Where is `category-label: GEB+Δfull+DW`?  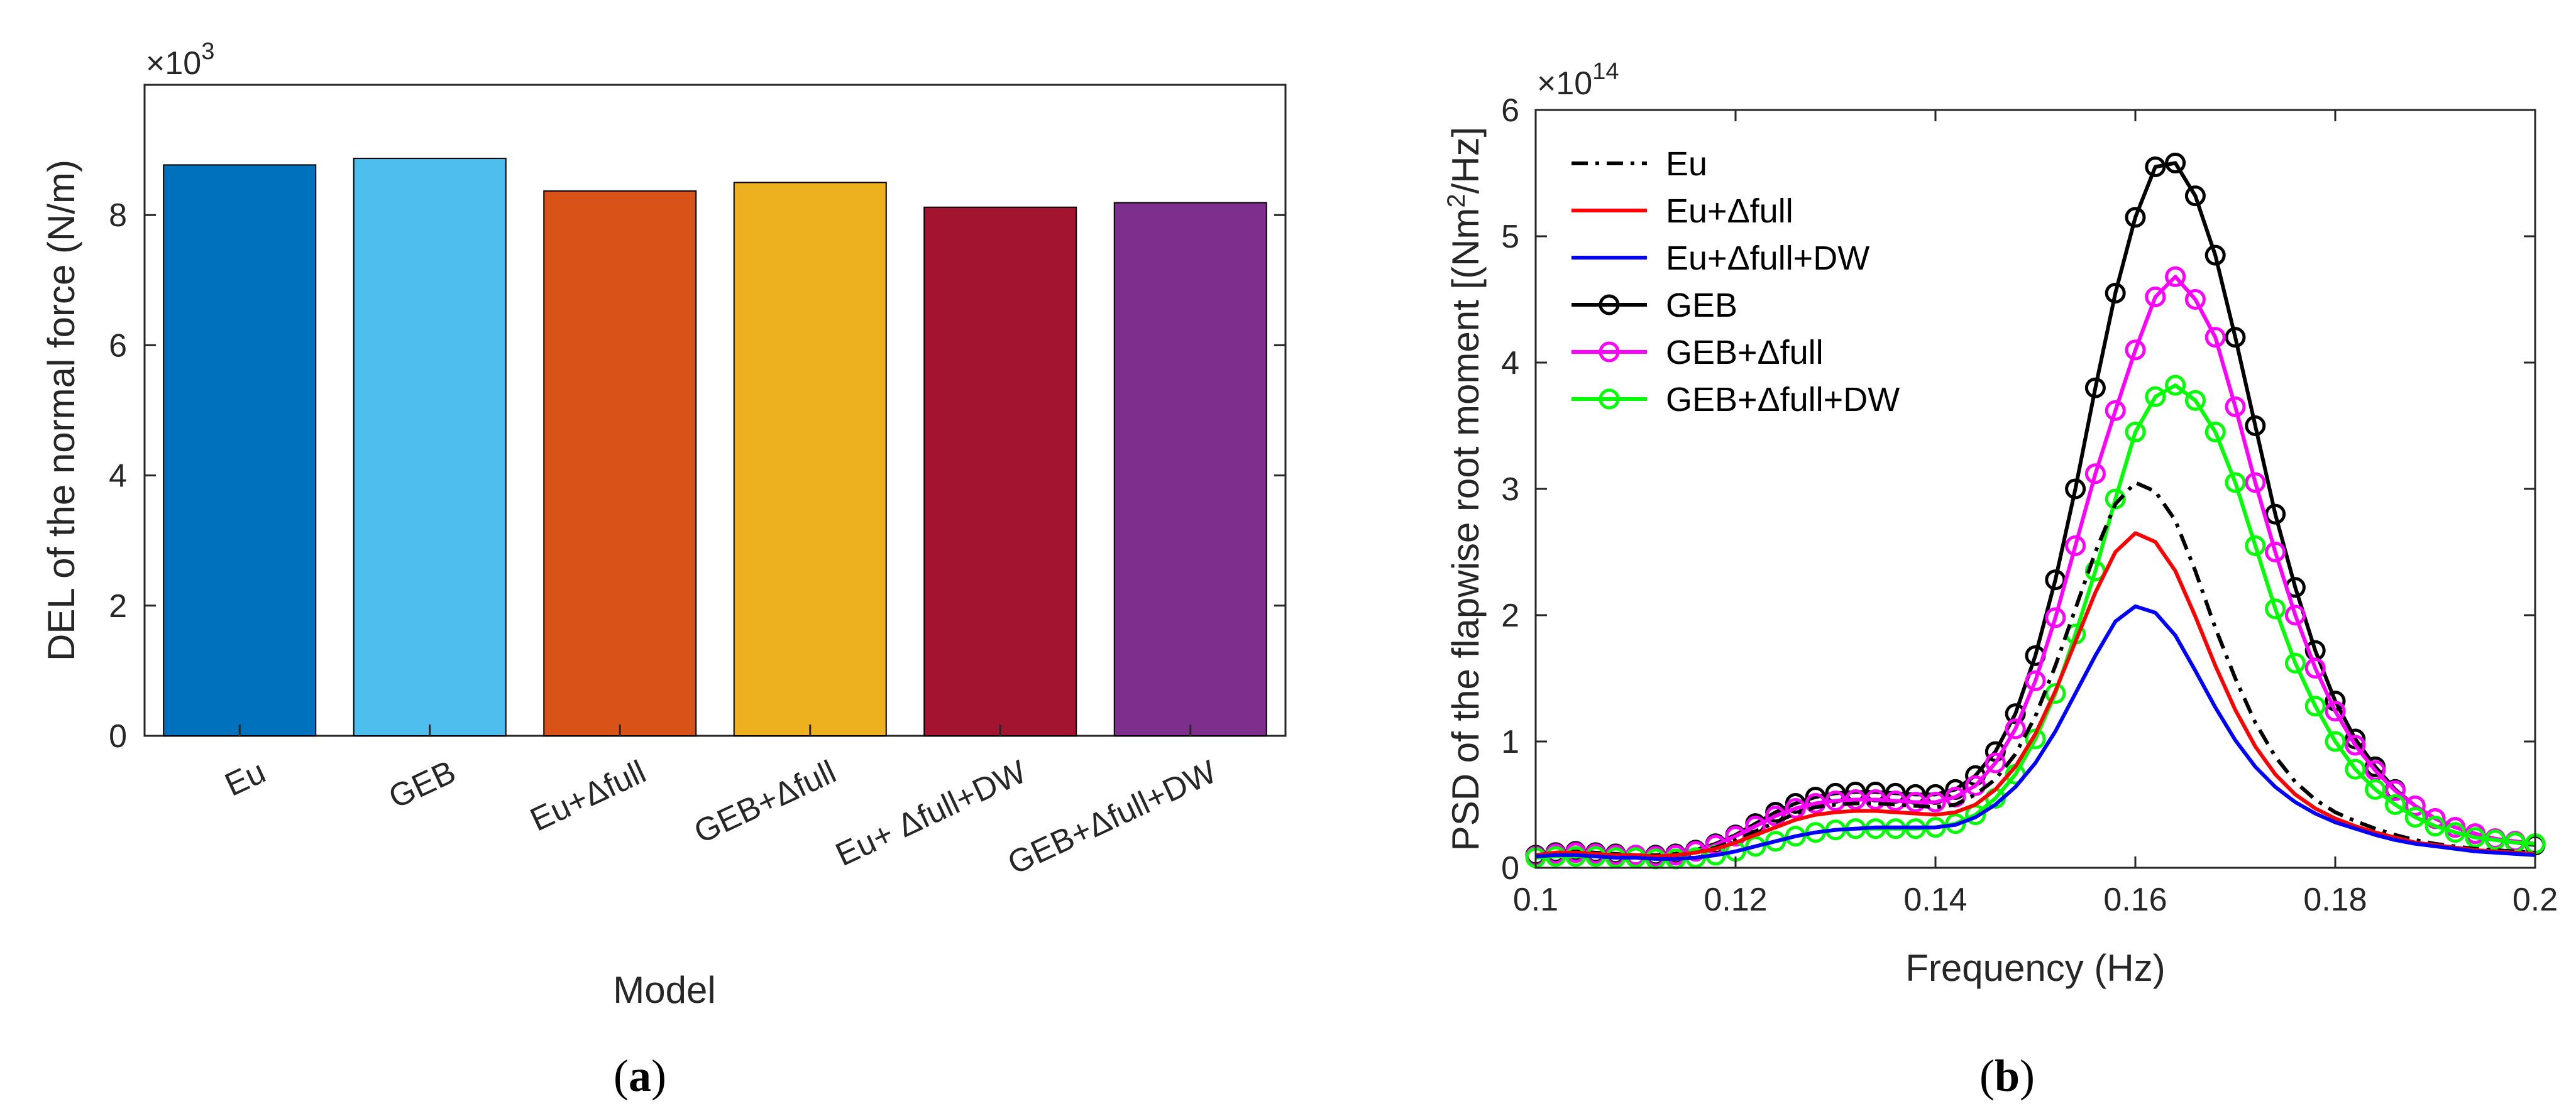
category-label: GEB+Δfull+DW is located at coordinates (1112, 817).